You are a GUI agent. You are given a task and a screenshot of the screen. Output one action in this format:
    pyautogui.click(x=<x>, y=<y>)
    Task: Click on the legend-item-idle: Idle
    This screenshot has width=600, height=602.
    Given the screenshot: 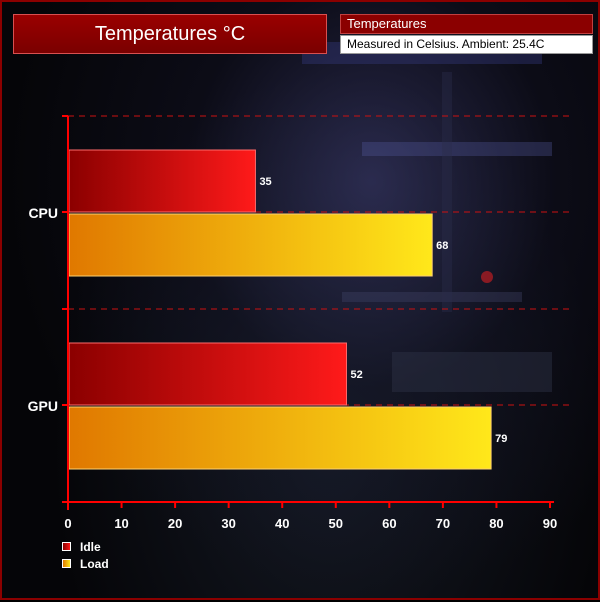 What is the action you would take?
    pyautogui.click(x=85, y=546)
    